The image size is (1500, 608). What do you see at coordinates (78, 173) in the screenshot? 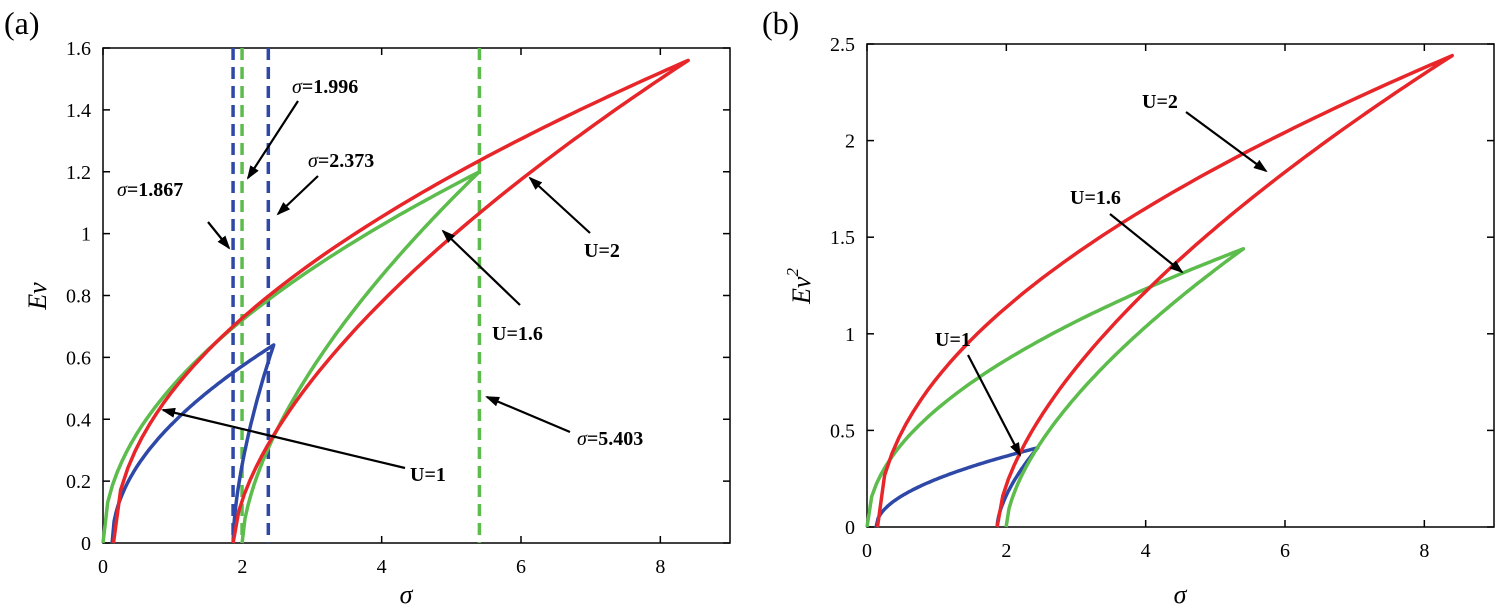
I see `y-tick-label: 1.2` at bounding box center [78, 173].